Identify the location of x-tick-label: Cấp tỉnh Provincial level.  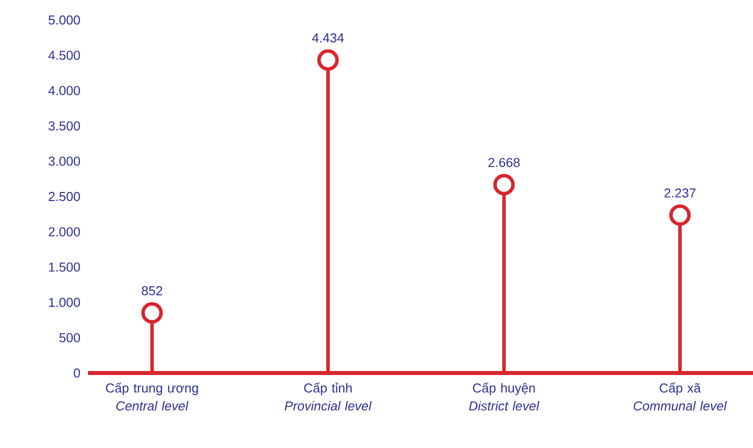
(328, 396).